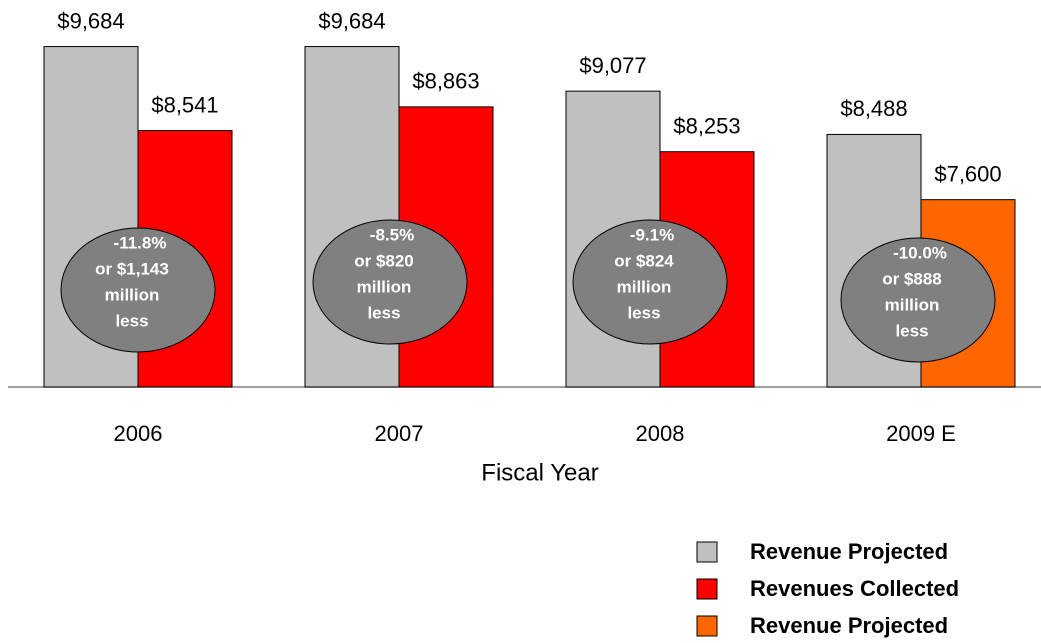  What do you see at coordinates (706, 126) in the screenshot?
I see `data-label: $8,253` at bounding box center [706, 126].